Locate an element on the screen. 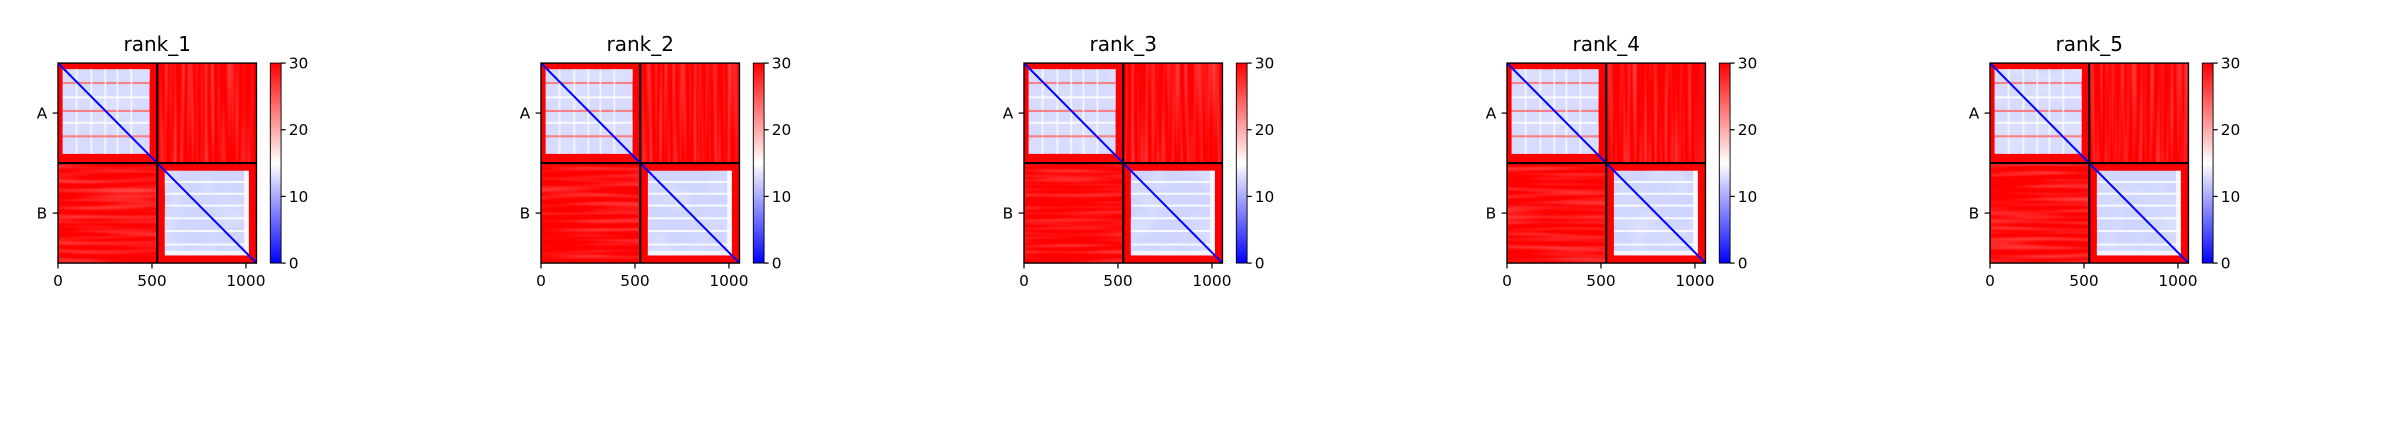  panel-title: rank_4 is located at coordinates (1605, 44).